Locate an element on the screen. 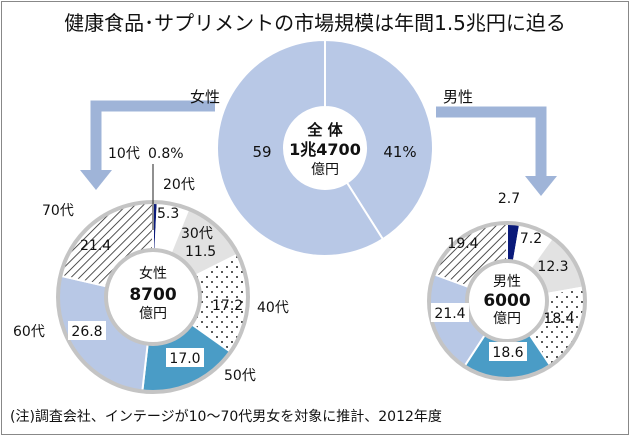  total-label-women: 59 is located at coordinates (261, 152).